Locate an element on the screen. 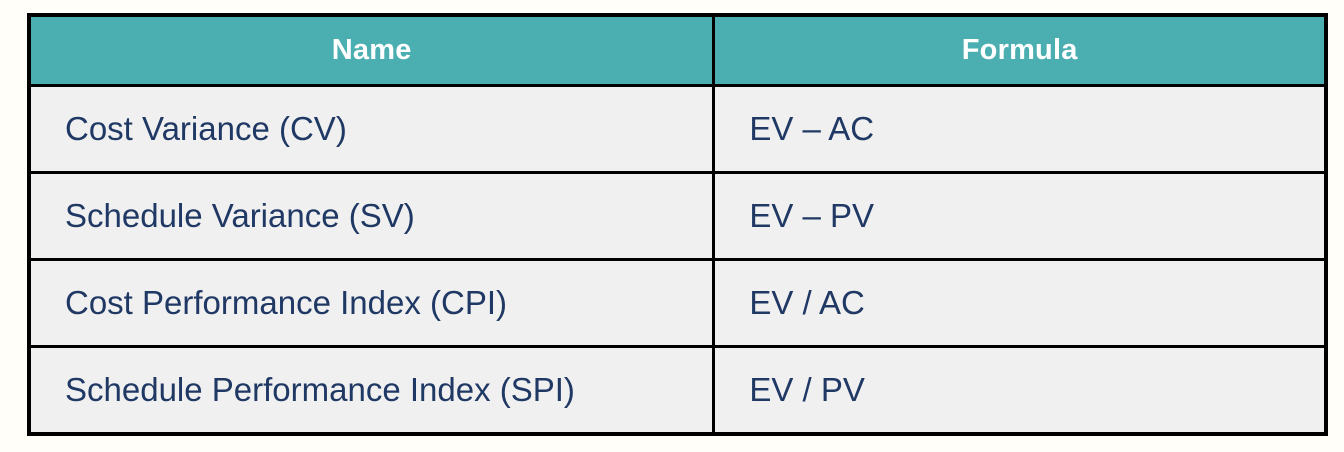 Image resolution: width=1344 pixels, height=452 pixels. column-header-name: Name is located at coordinates (371, 50).